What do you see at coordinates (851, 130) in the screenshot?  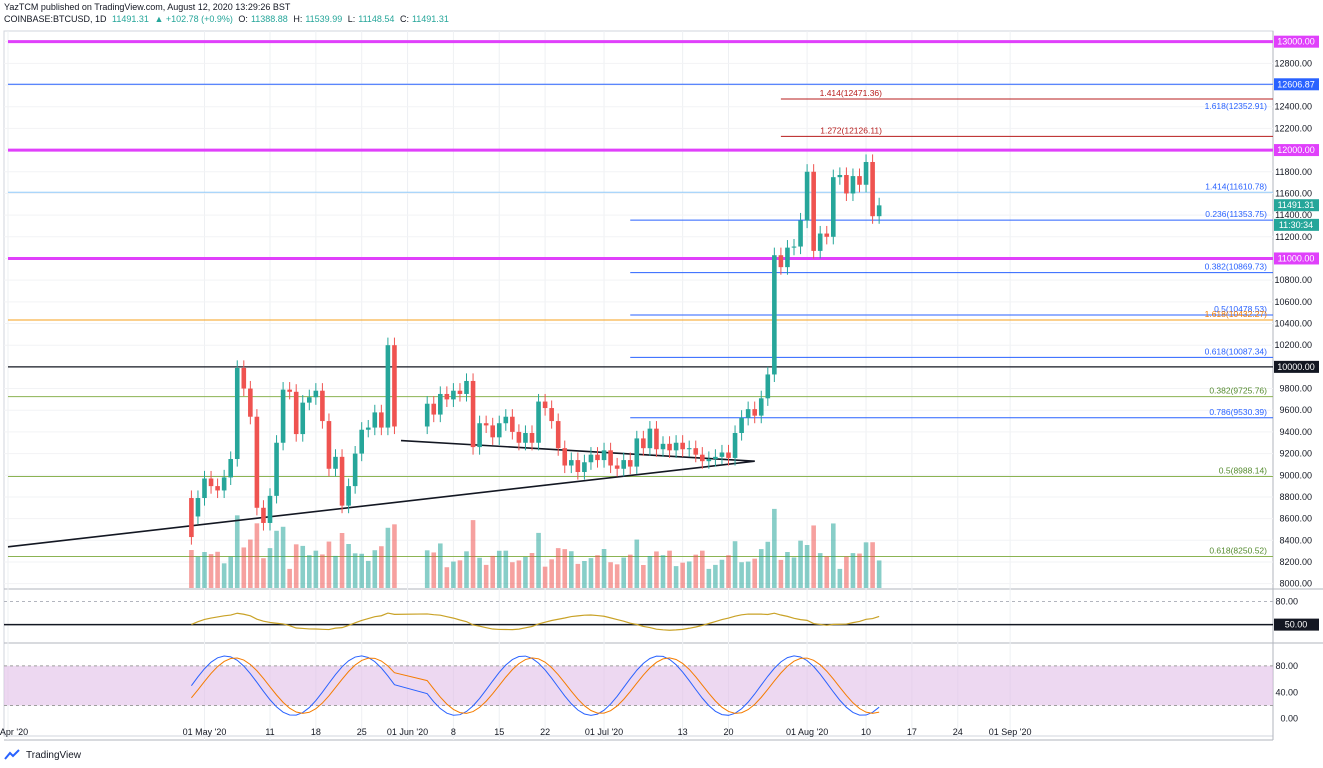 I see `fib-level-label: 1.272(12126.11)` at bounding box center [851, 130].